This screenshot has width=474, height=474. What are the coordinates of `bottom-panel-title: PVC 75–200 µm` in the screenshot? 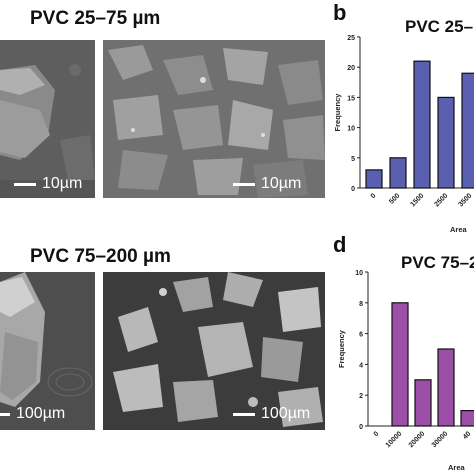 It's located at (100, 256).